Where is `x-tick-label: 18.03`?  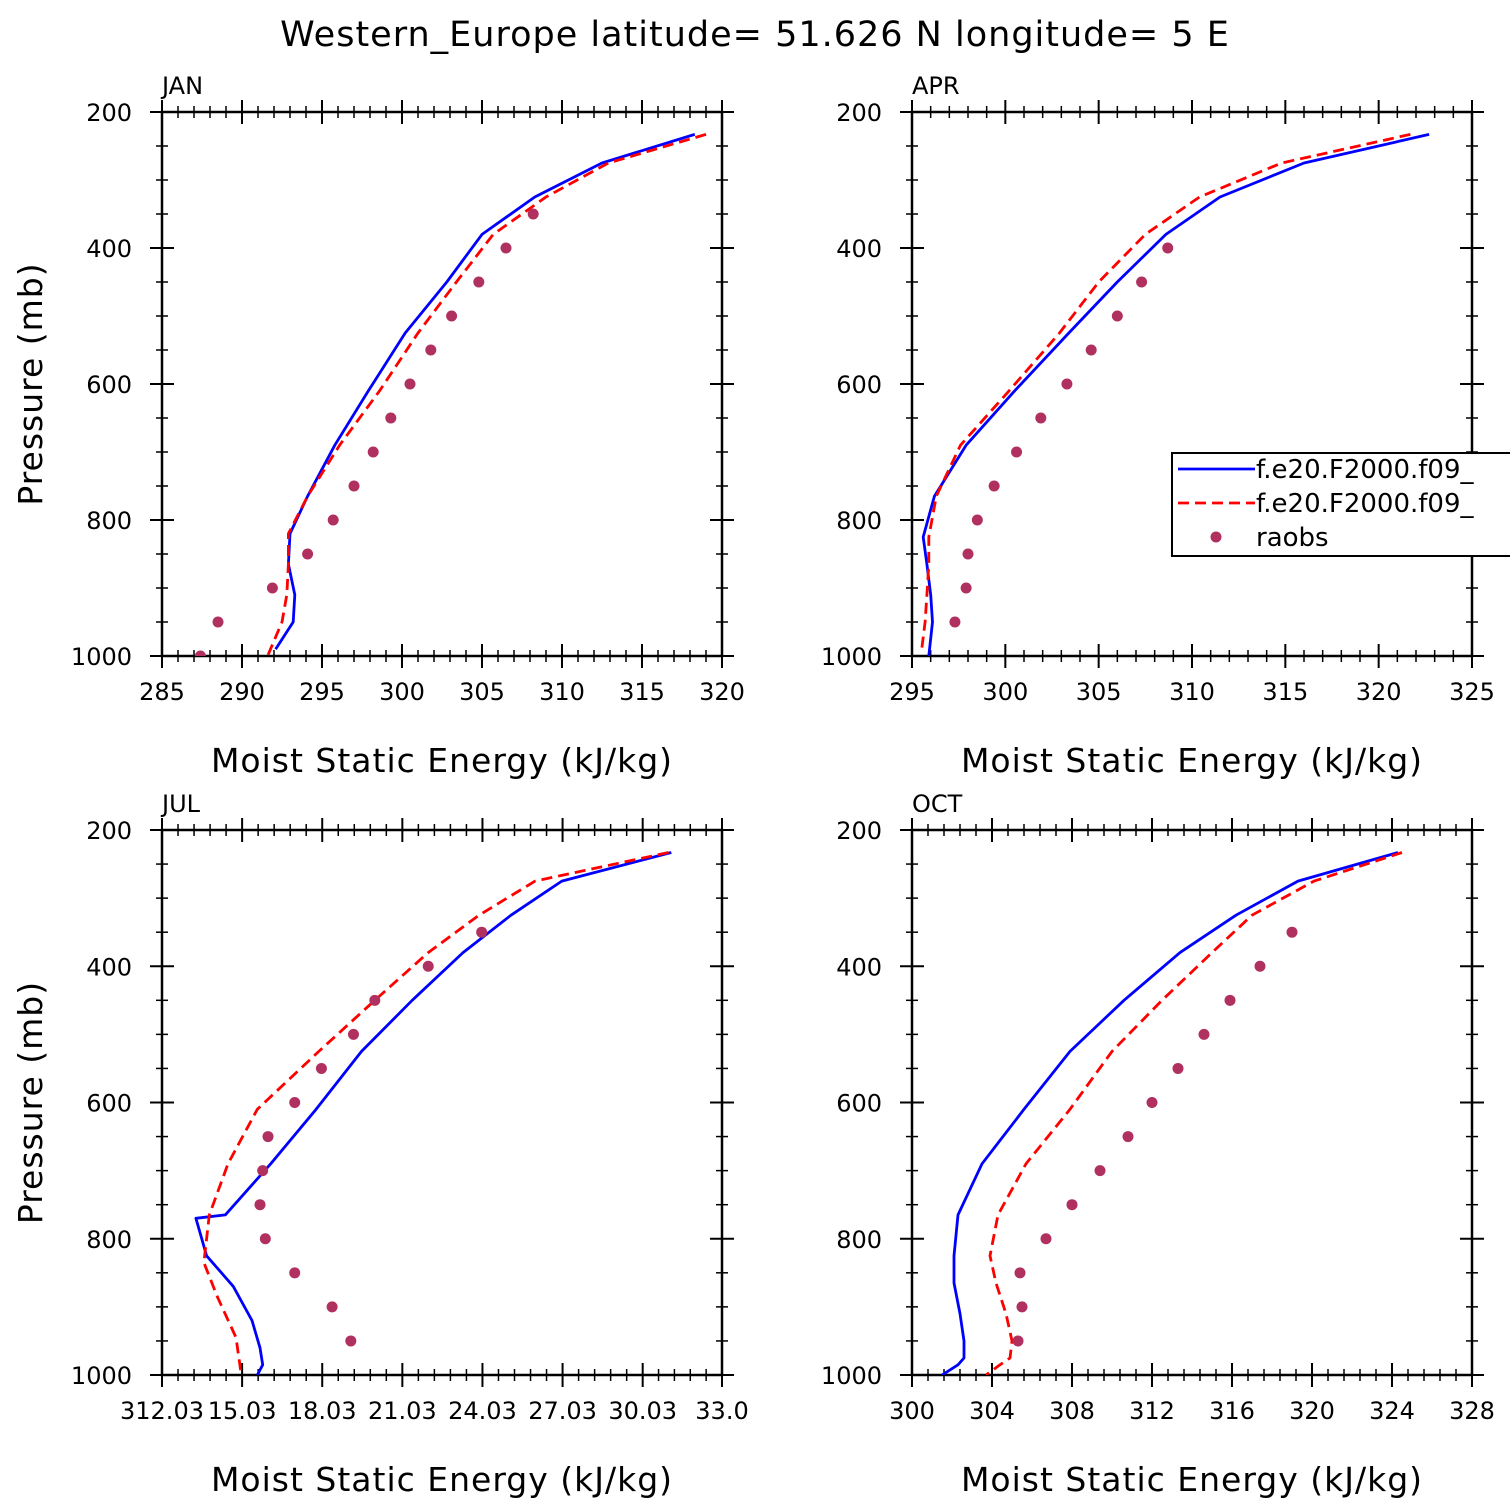 x-tick-label: 18.03 is located at coordinates (322, 1411).